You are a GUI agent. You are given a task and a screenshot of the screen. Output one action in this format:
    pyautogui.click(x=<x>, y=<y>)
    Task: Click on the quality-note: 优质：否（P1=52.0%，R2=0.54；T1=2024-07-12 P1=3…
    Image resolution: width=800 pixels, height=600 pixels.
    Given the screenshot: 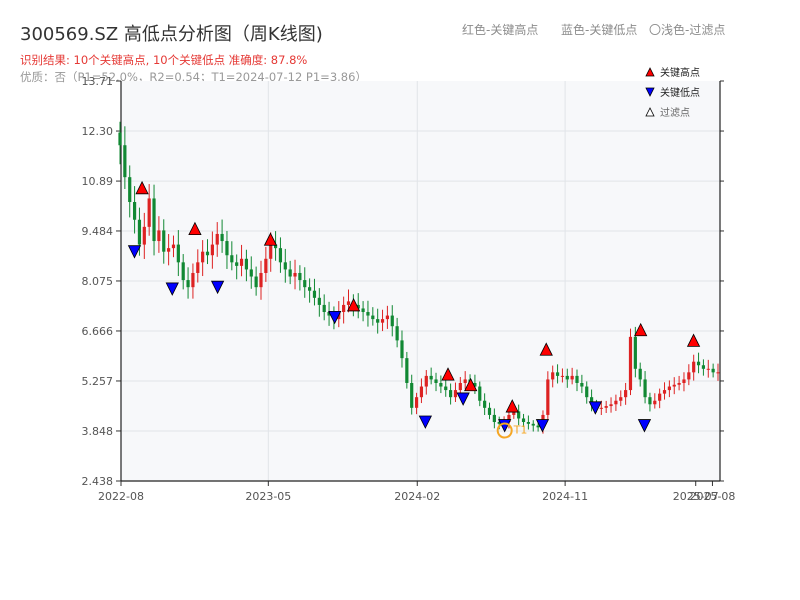 What is the action you would take?
    pyautogui.click(x=193, y=77)
    